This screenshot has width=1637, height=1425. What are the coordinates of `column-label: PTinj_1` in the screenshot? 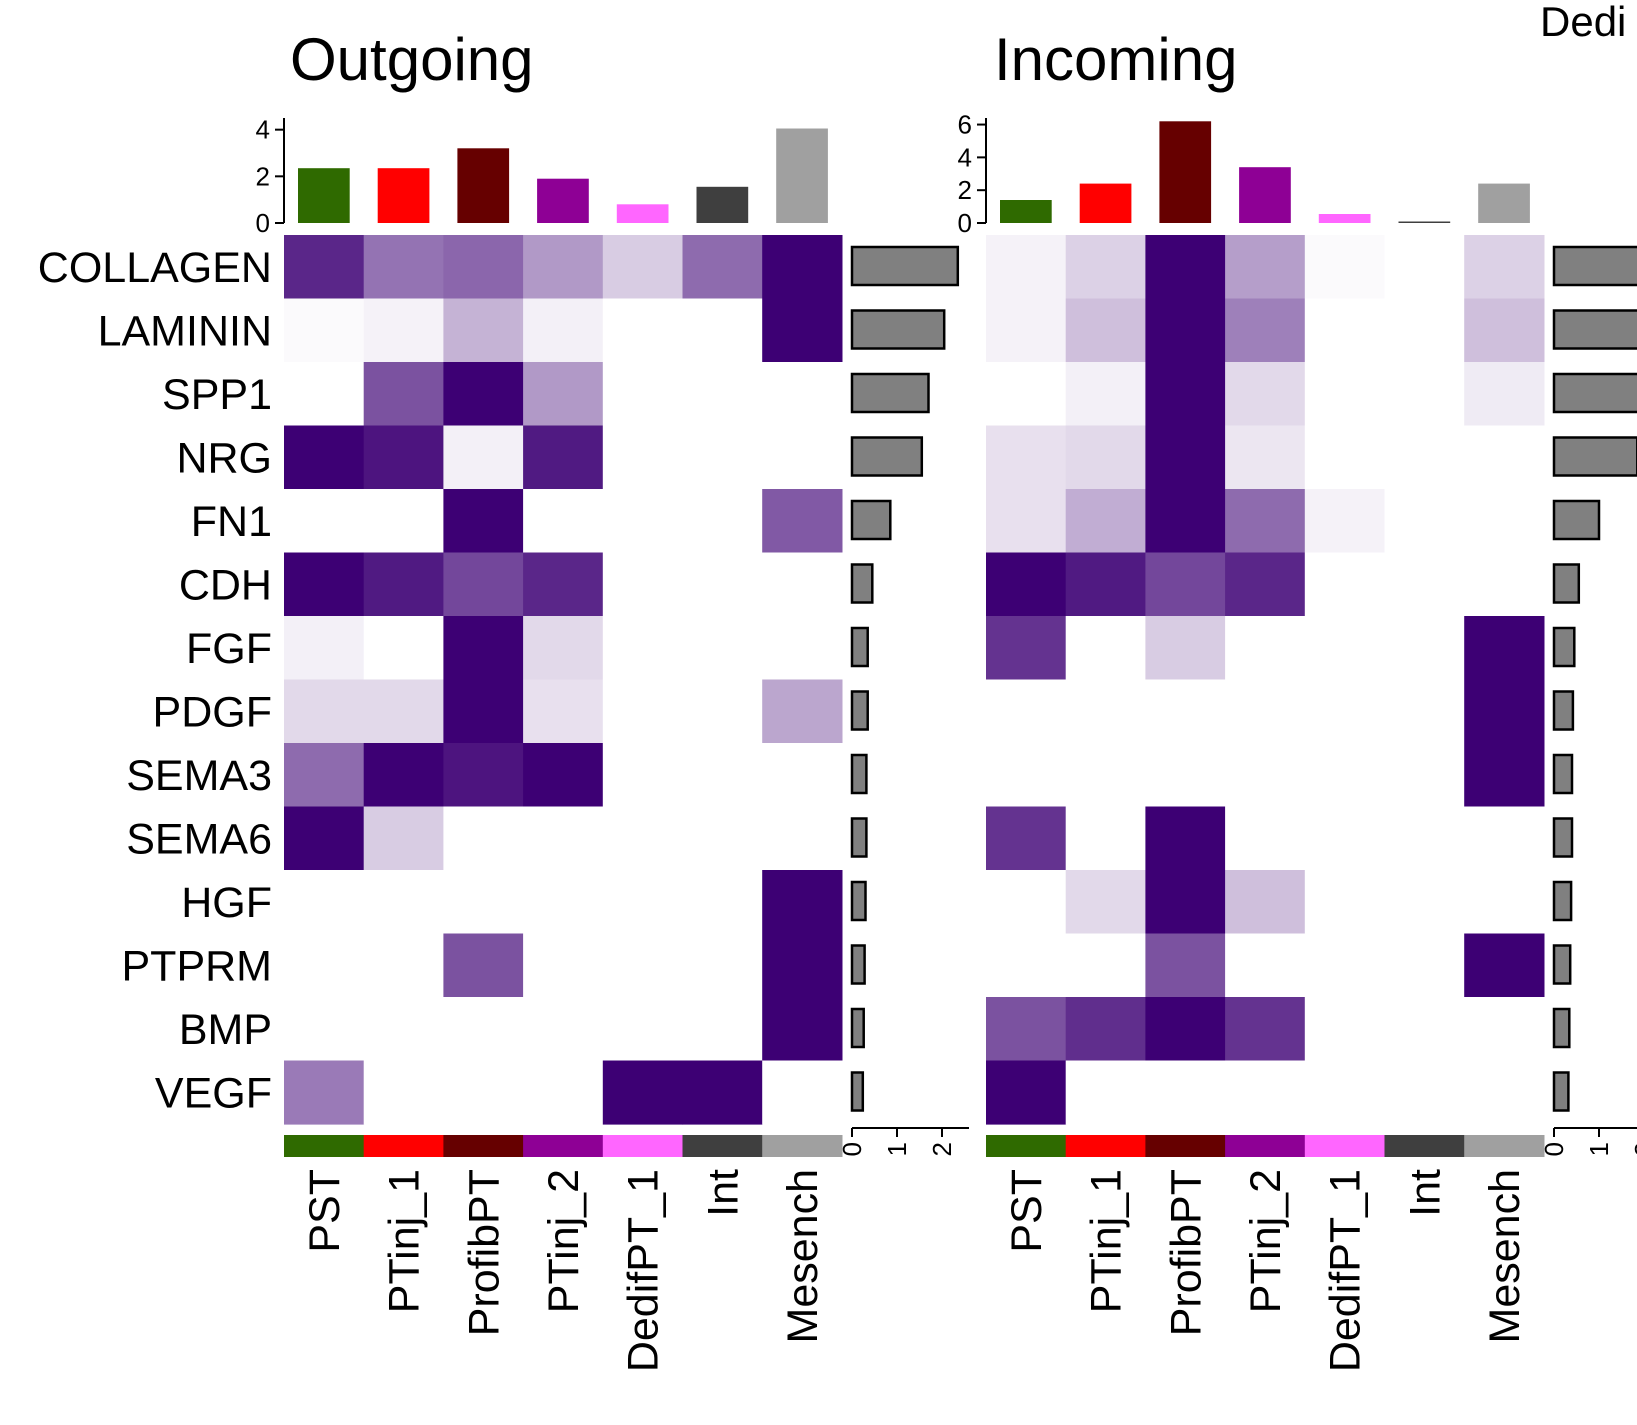 It's located at (1107, 1241).